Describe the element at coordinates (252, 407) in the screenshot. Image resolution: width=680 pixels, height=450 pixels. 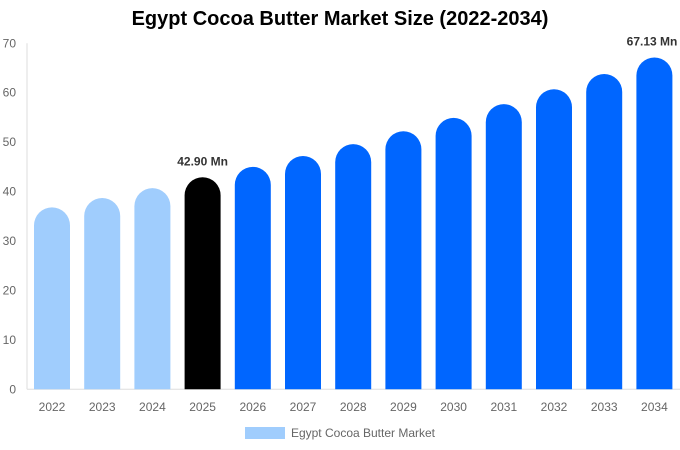
I see `x-tick-label: 2026` at that location.